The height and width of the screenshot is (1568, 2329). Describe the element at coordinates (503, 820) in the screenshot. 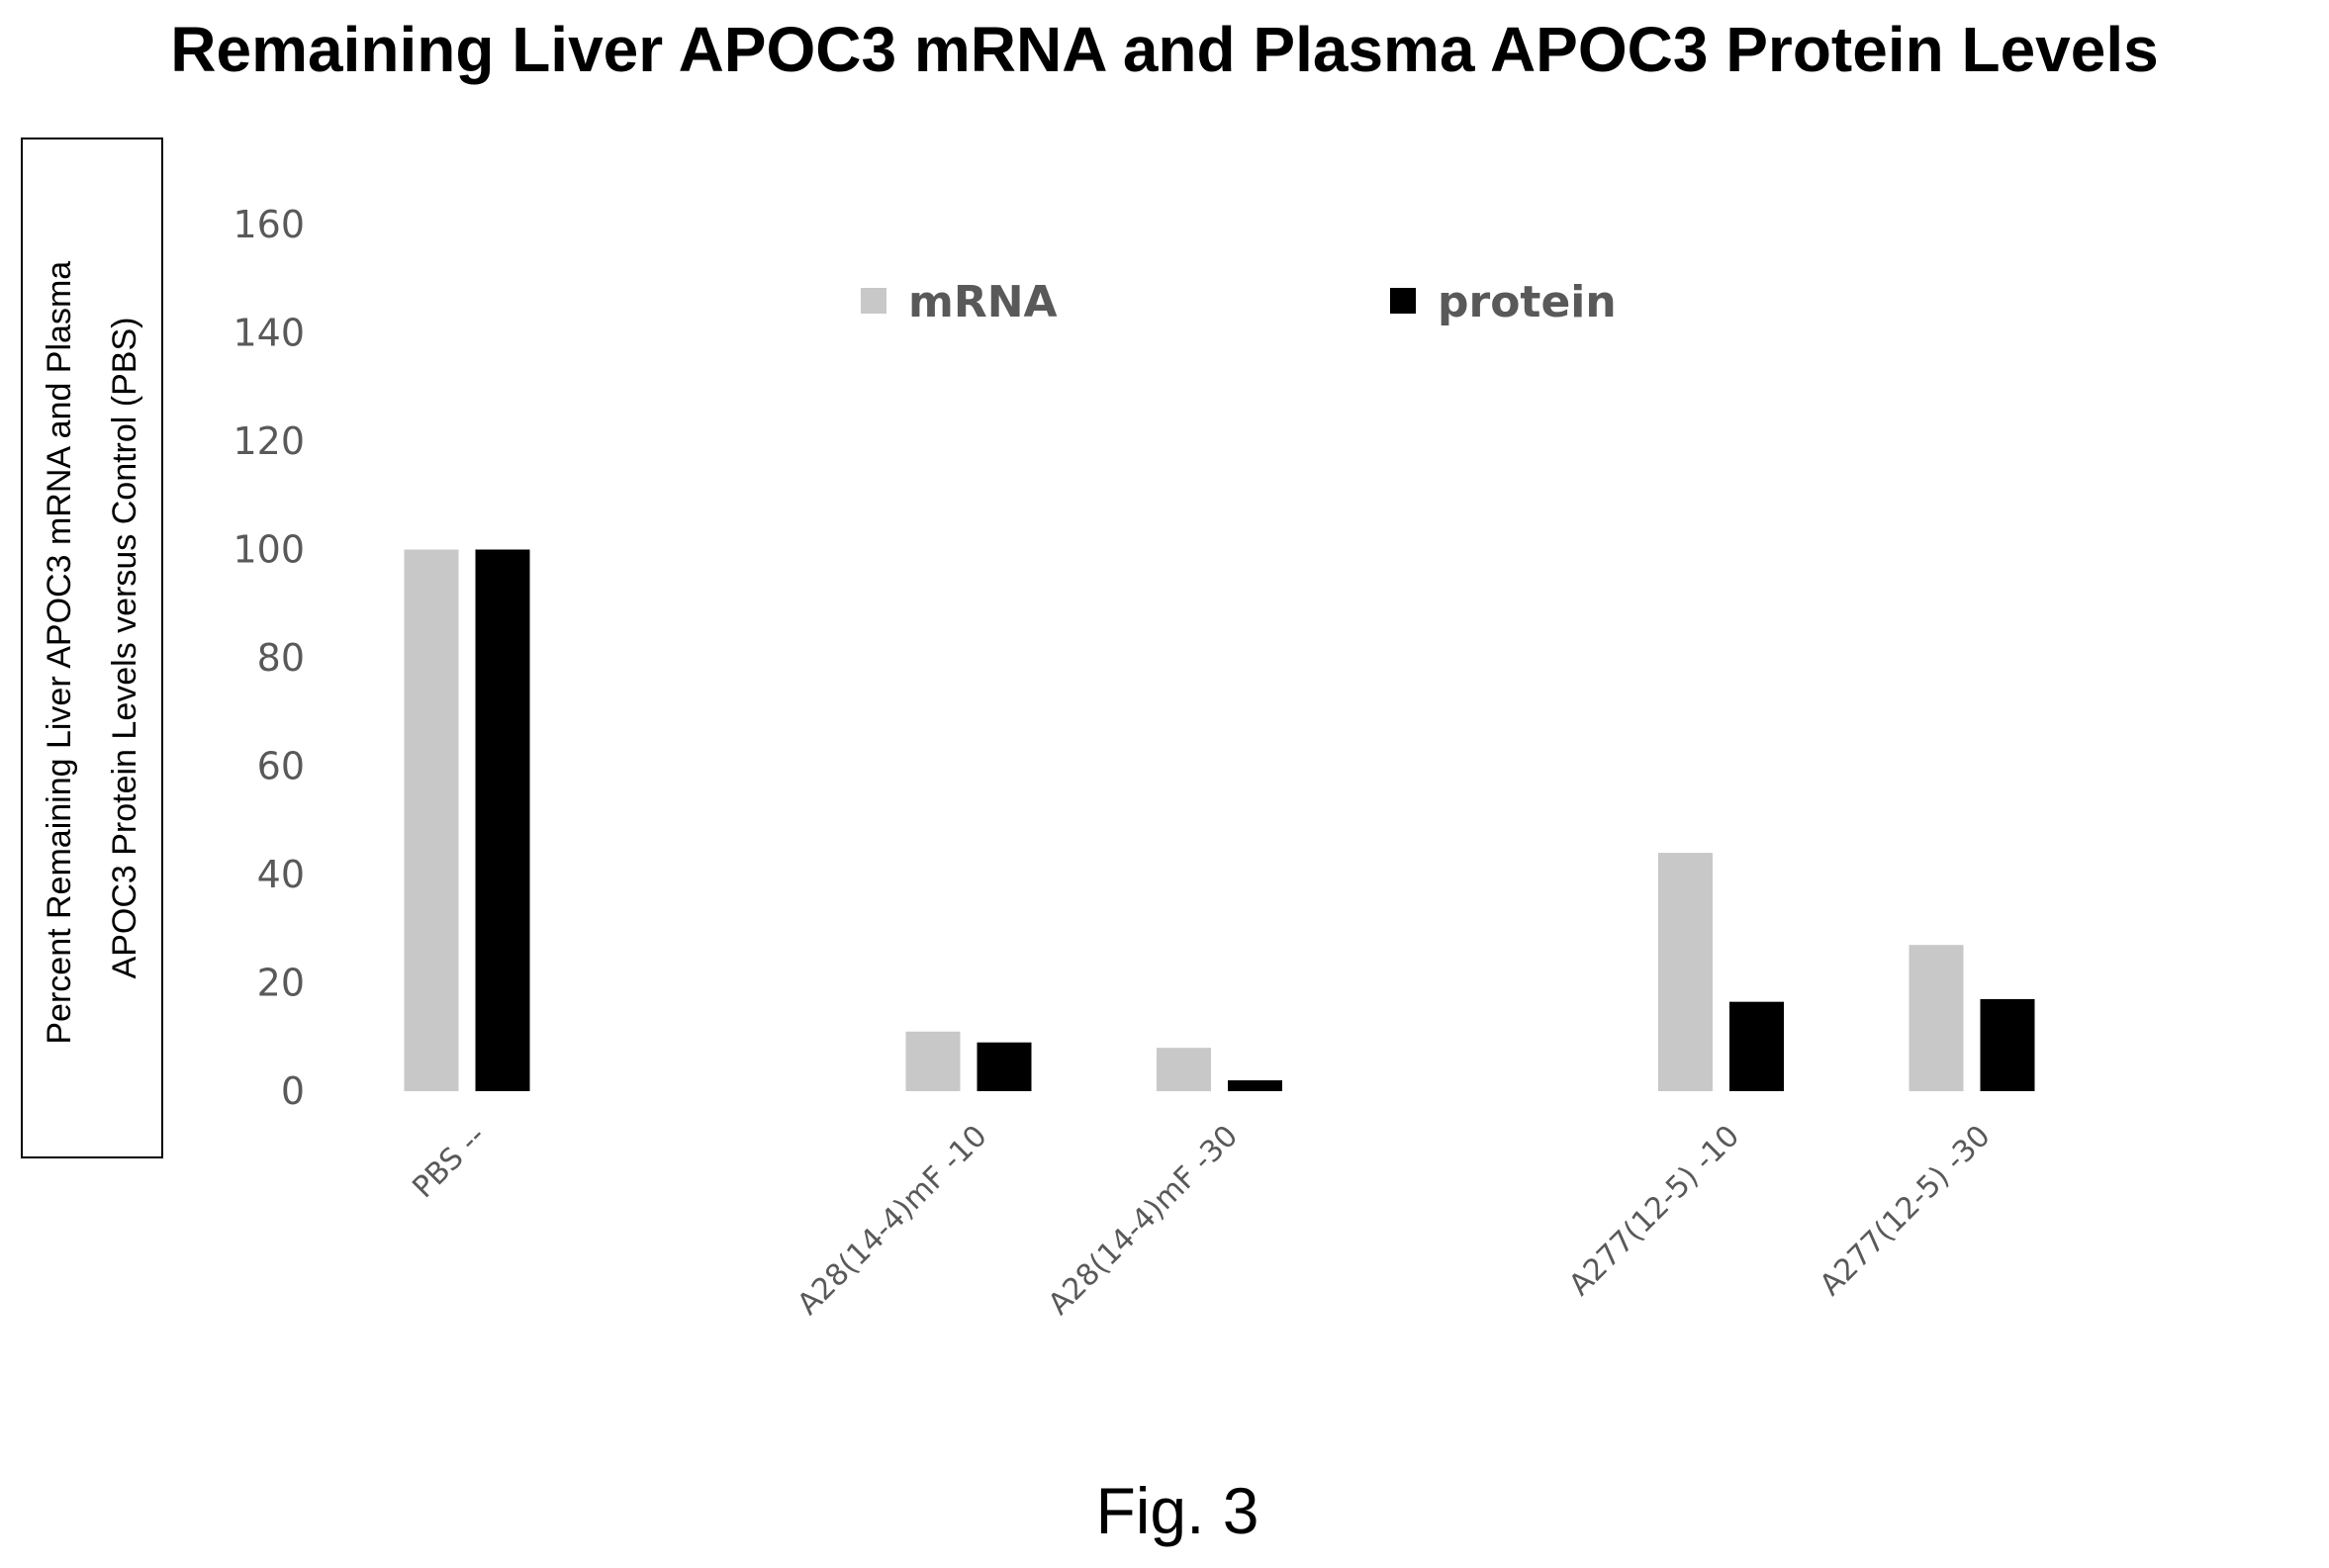

I see `bar-protein-pbs` at that location.